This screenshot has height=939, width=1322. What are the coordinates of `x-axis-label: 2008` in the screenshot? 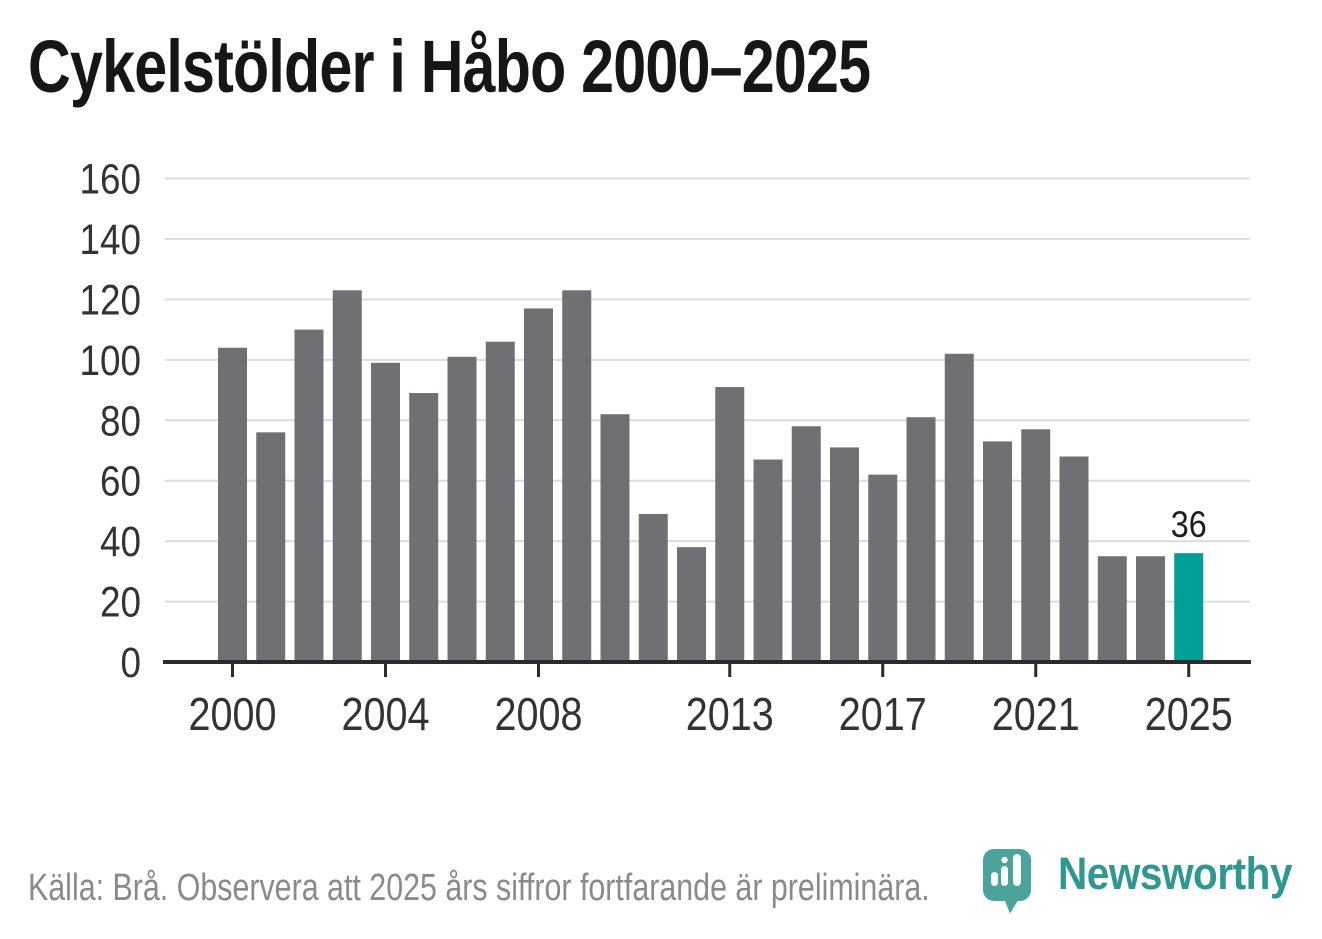 It's located at (539, 714).